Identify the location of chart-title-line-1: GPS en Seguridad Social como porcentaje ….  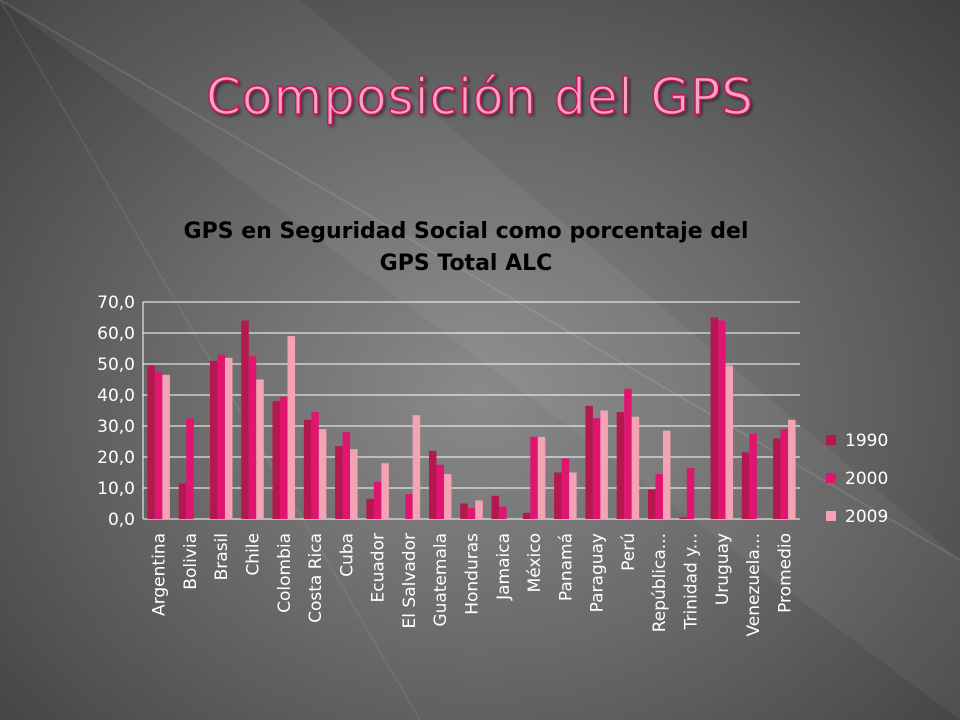
(466, 231).